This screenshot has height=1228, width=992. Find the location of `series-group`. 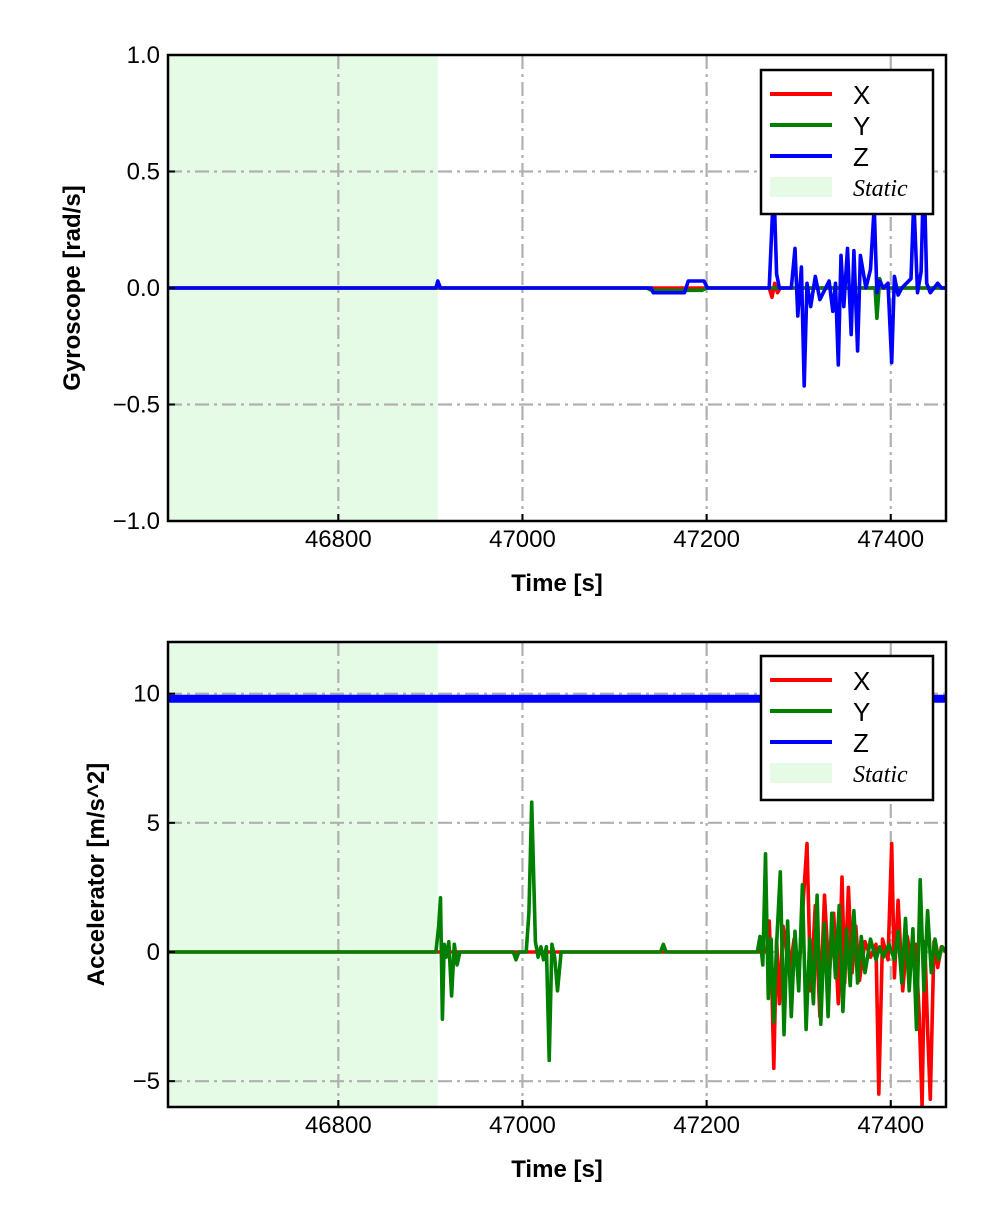

series-group is located at coordinates (557, 275).